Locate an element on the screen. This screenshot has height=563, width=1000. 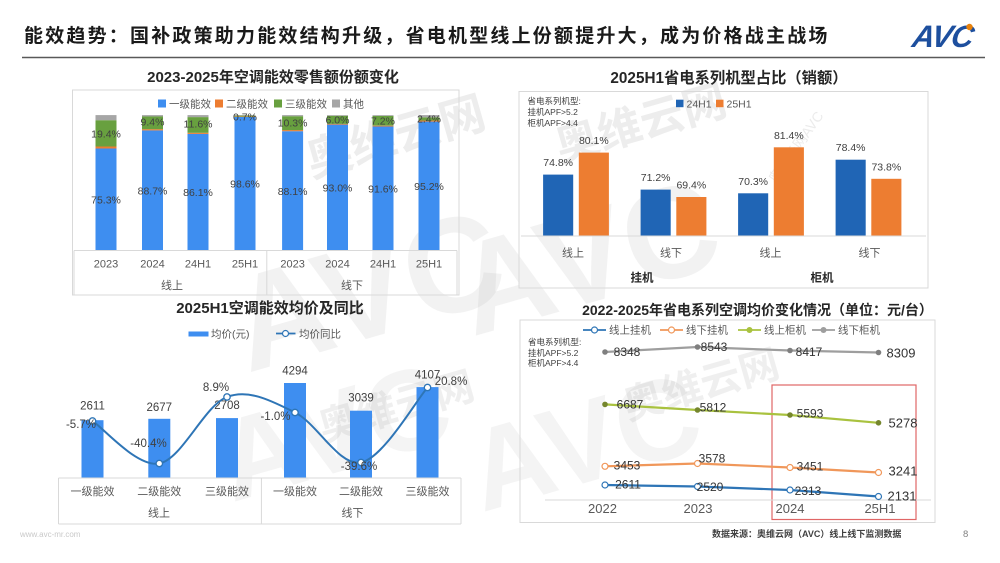
svg-text: -39.6% is located at coordinates (359, 467).